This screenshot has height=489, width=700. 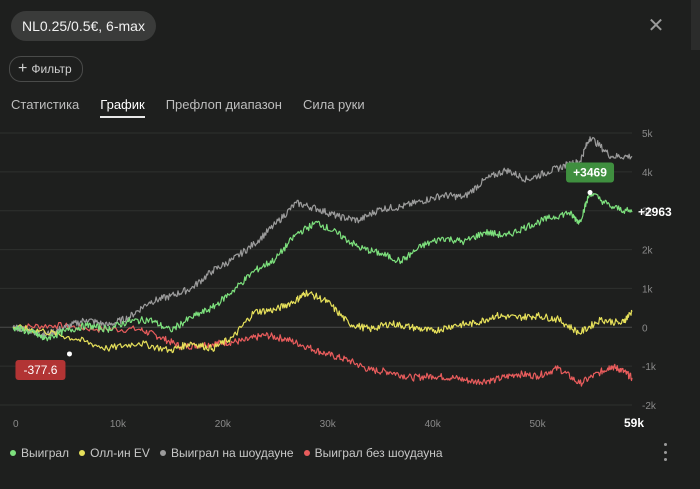 What do you see at coordinates (634, 423) in the screenshot?
I see `x-end-label: 59k` at bounding box center [634, 423].